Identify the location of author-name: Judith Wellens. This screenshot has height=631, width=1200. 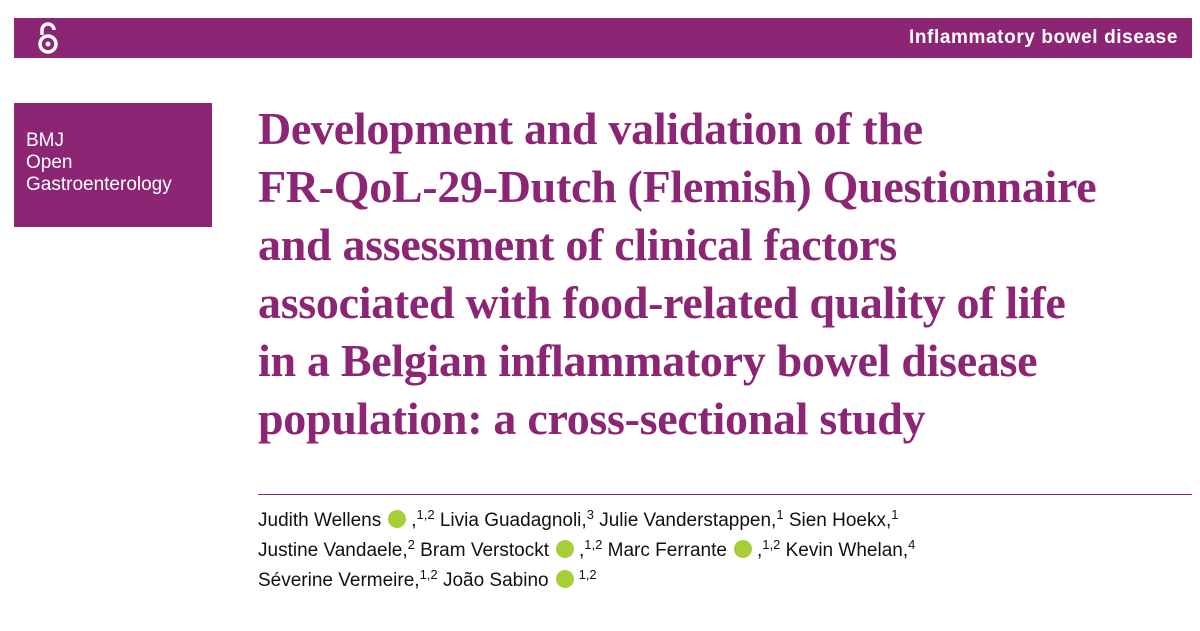
(320, 520).